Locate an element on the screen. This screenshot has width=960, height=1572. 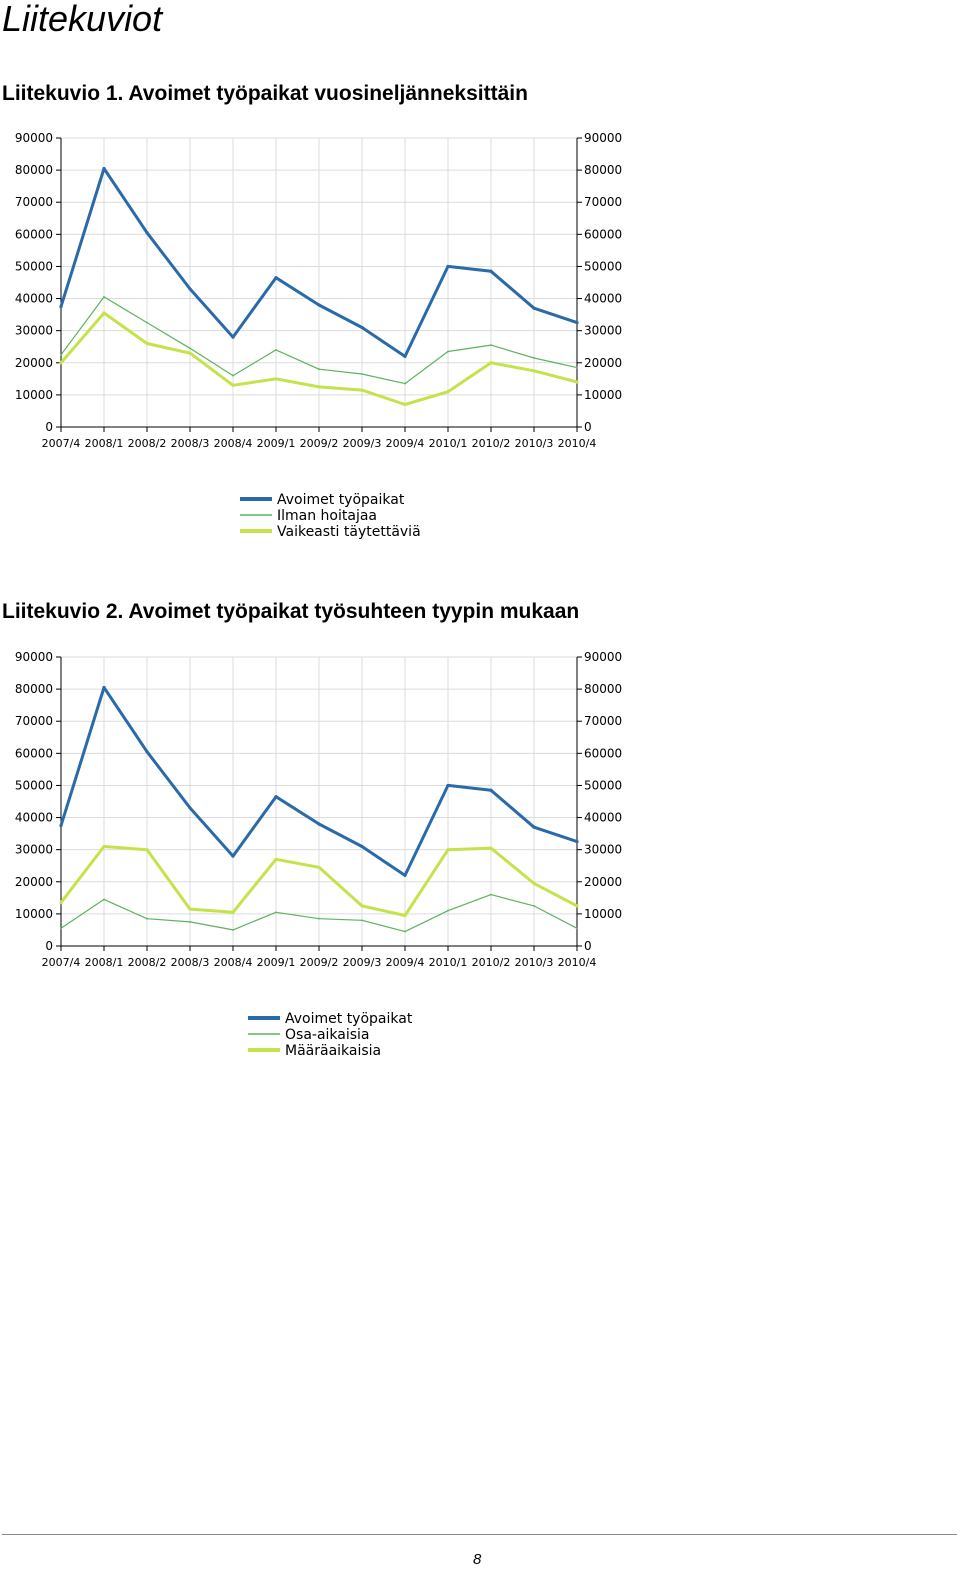
y-tick-label-right: 80000 is located at coordinates (603, 689).